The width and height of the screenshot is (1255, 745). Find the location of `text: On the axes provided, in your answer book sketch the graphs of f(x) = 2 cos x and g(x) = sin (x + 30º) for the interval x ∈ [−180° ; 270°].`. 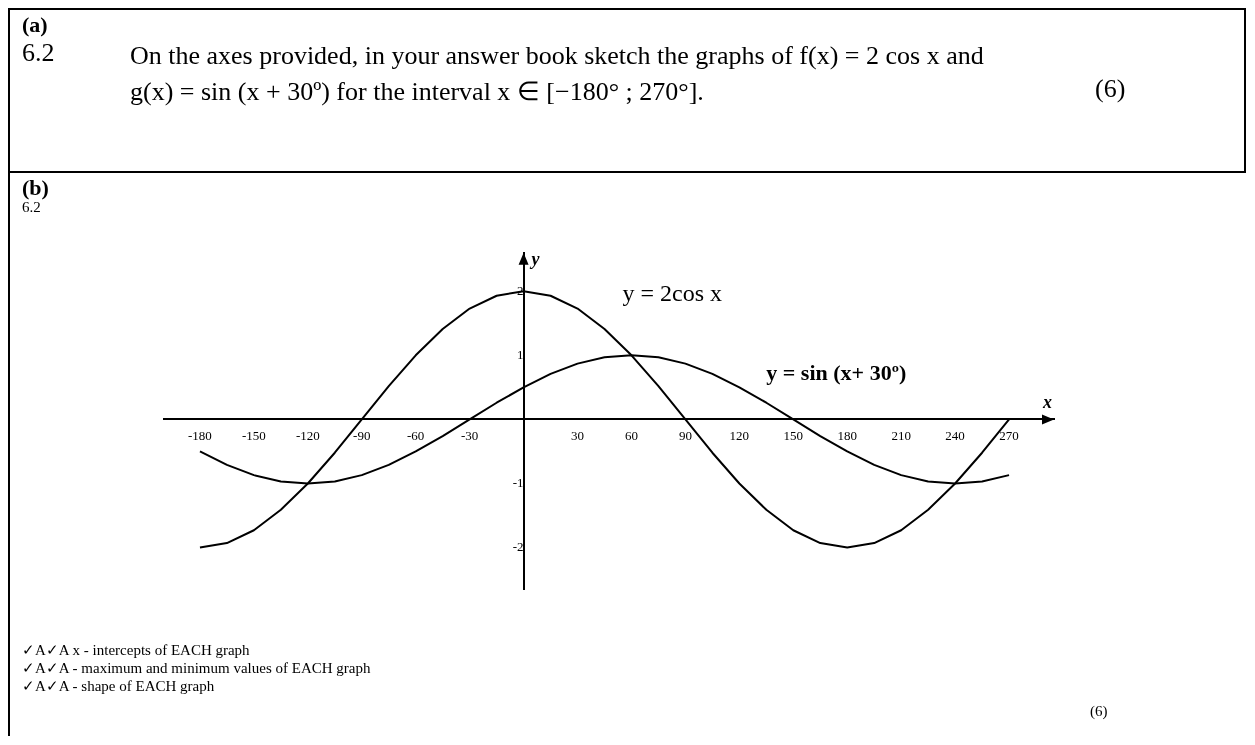

text: On the axes provided, in your answer book sketch the graphs of f(x) = 2 cos x and g(x) = sin (x + 30º) for the interval x ∈ [−180° ; 270°]. is located at coordinates (557, 74).